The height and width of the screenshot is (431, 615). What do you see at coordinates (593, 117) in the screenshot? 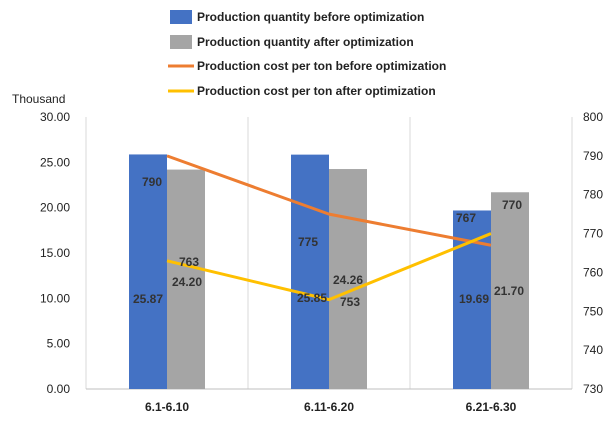
I see `y2-tick-label: 800` at bounding box center [593, 117].